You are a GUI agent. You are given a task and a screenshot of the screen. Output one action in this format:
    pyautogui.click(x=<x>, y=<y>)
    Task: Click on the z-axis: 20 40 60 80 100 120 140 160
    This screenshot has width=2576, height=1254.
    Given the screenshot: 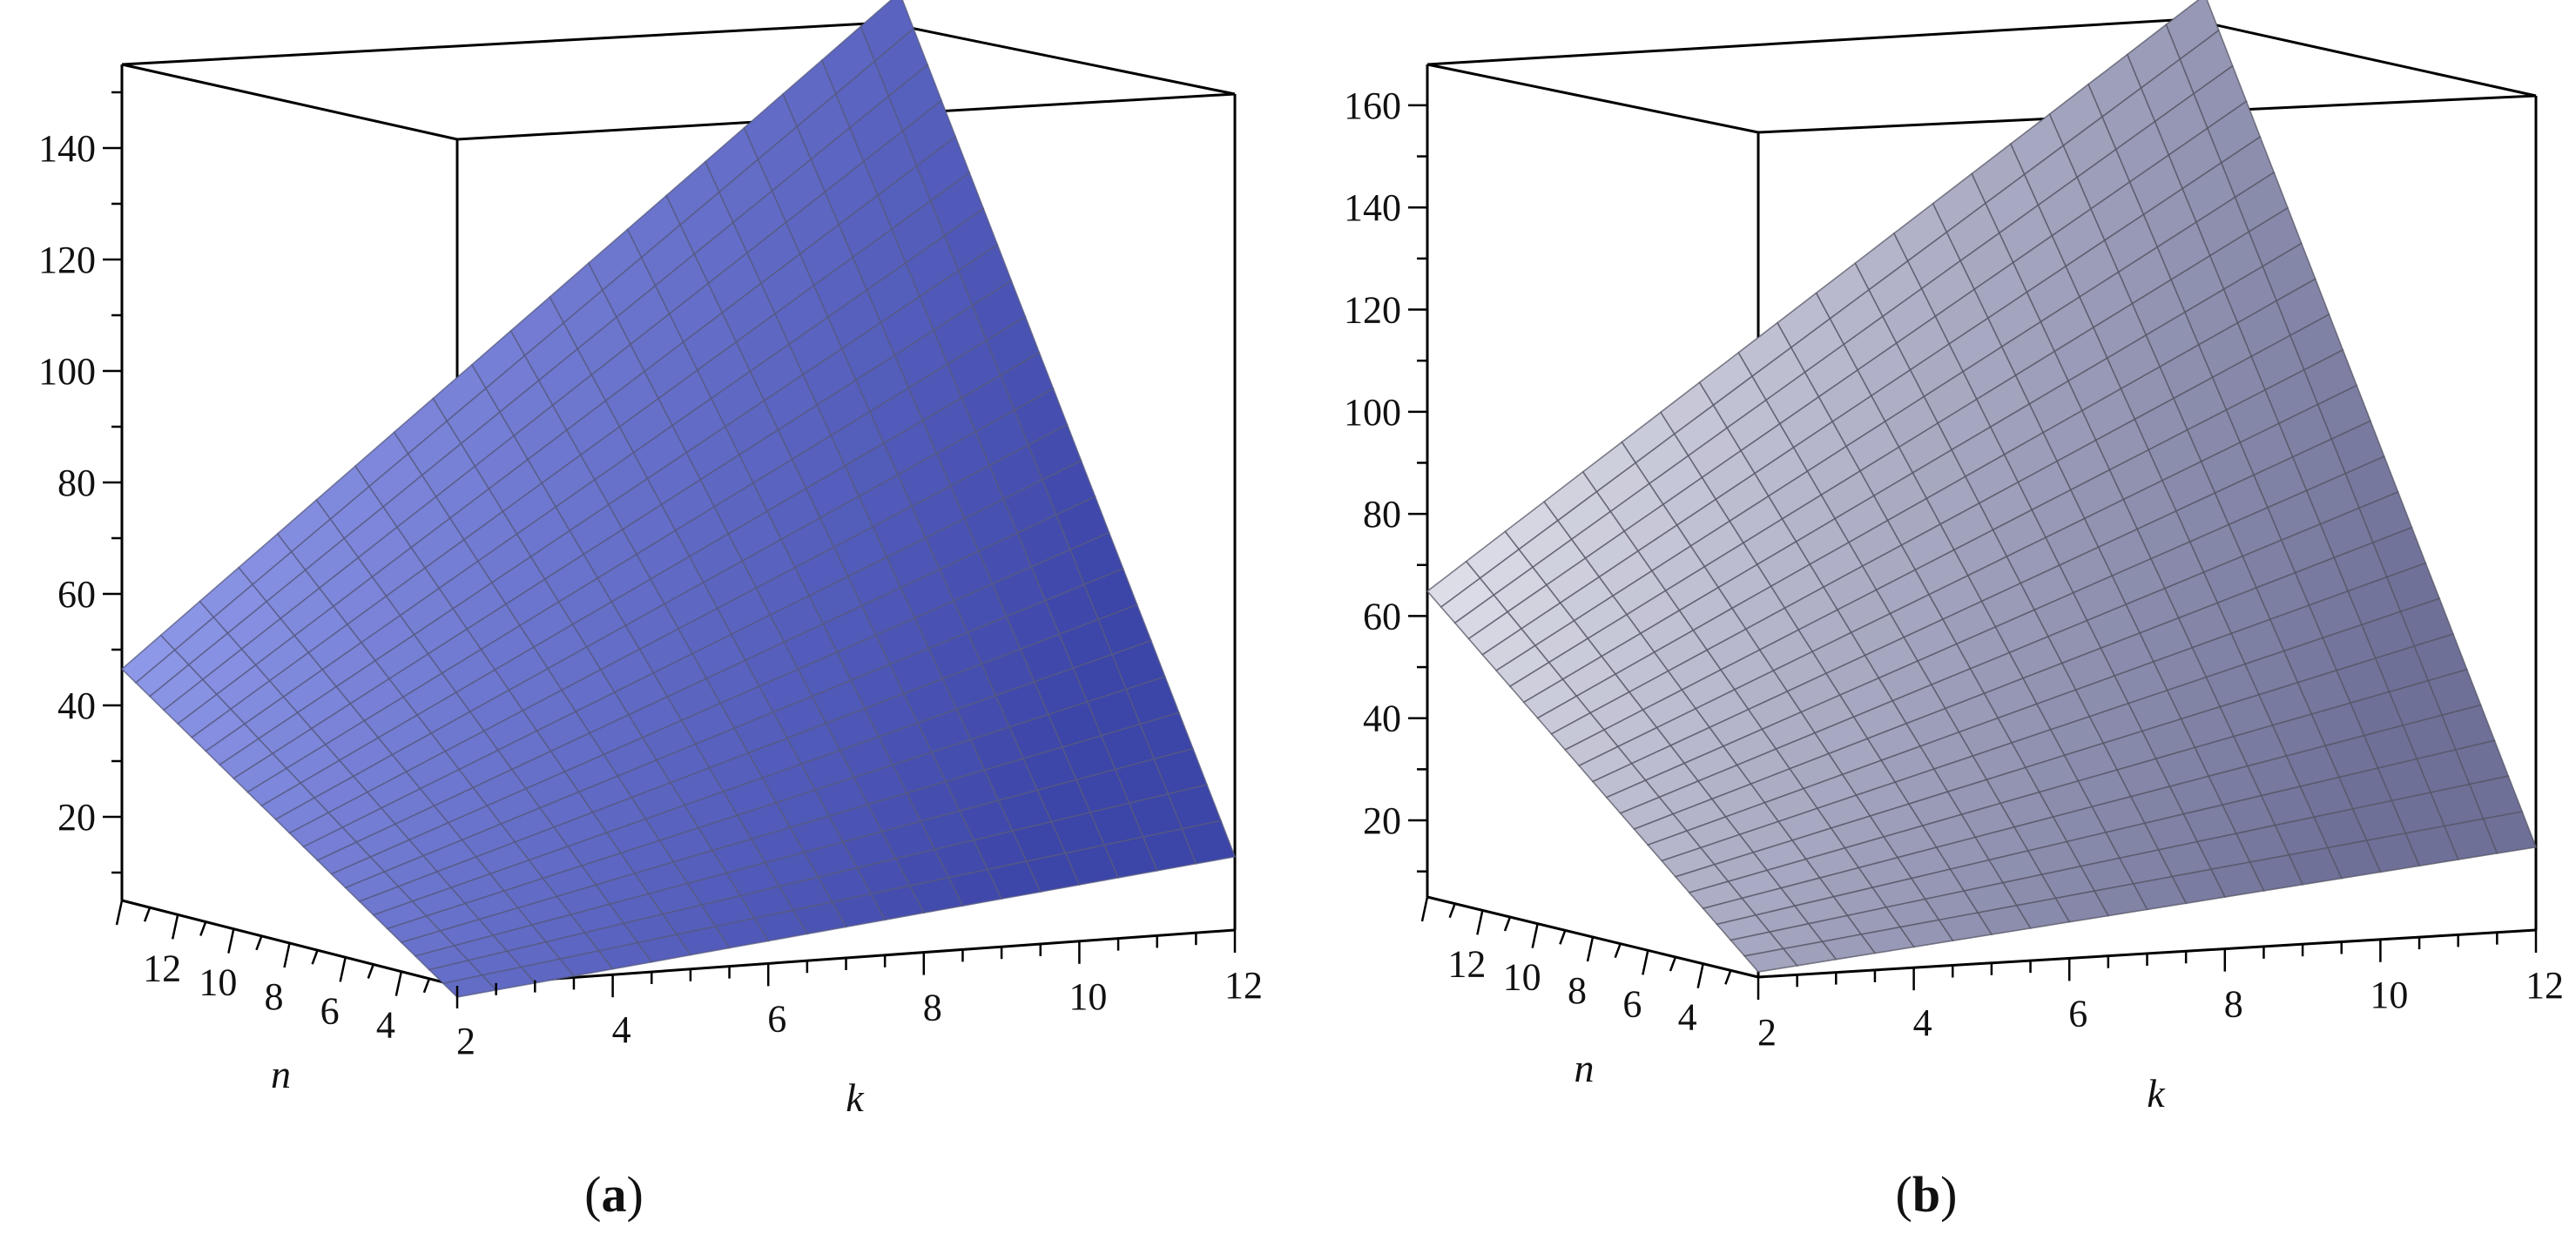 What is the action you would take?
    pyautogui.click(x=1385, y=479)
    